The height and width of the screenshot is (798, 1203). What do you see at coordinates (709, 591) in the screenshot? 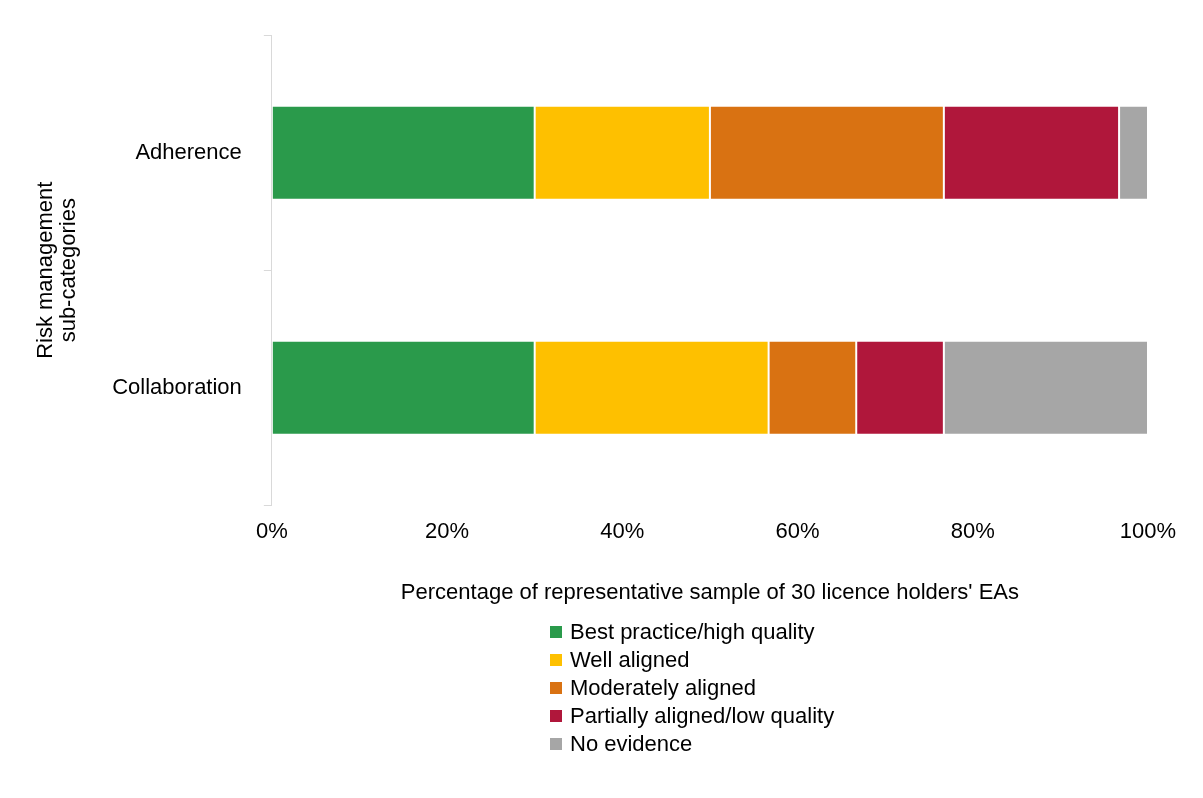
I see `x-axis-title: Percentage of representative sample of 30 licence holders' EAs` at bounding box center [709, 591].